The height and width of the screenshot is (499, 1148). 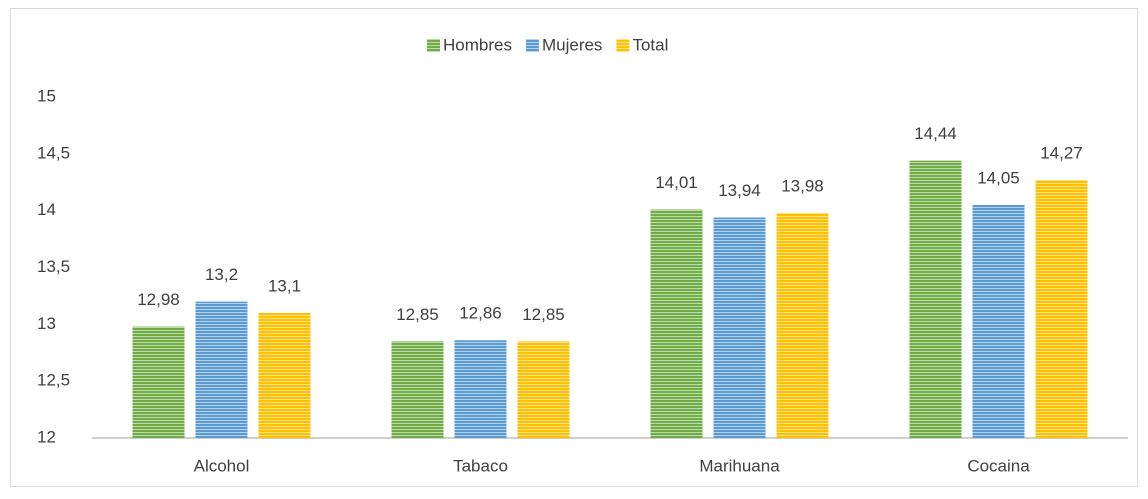 I want to click on x-tick-label: Marihuana, so click(x=739, y=465).